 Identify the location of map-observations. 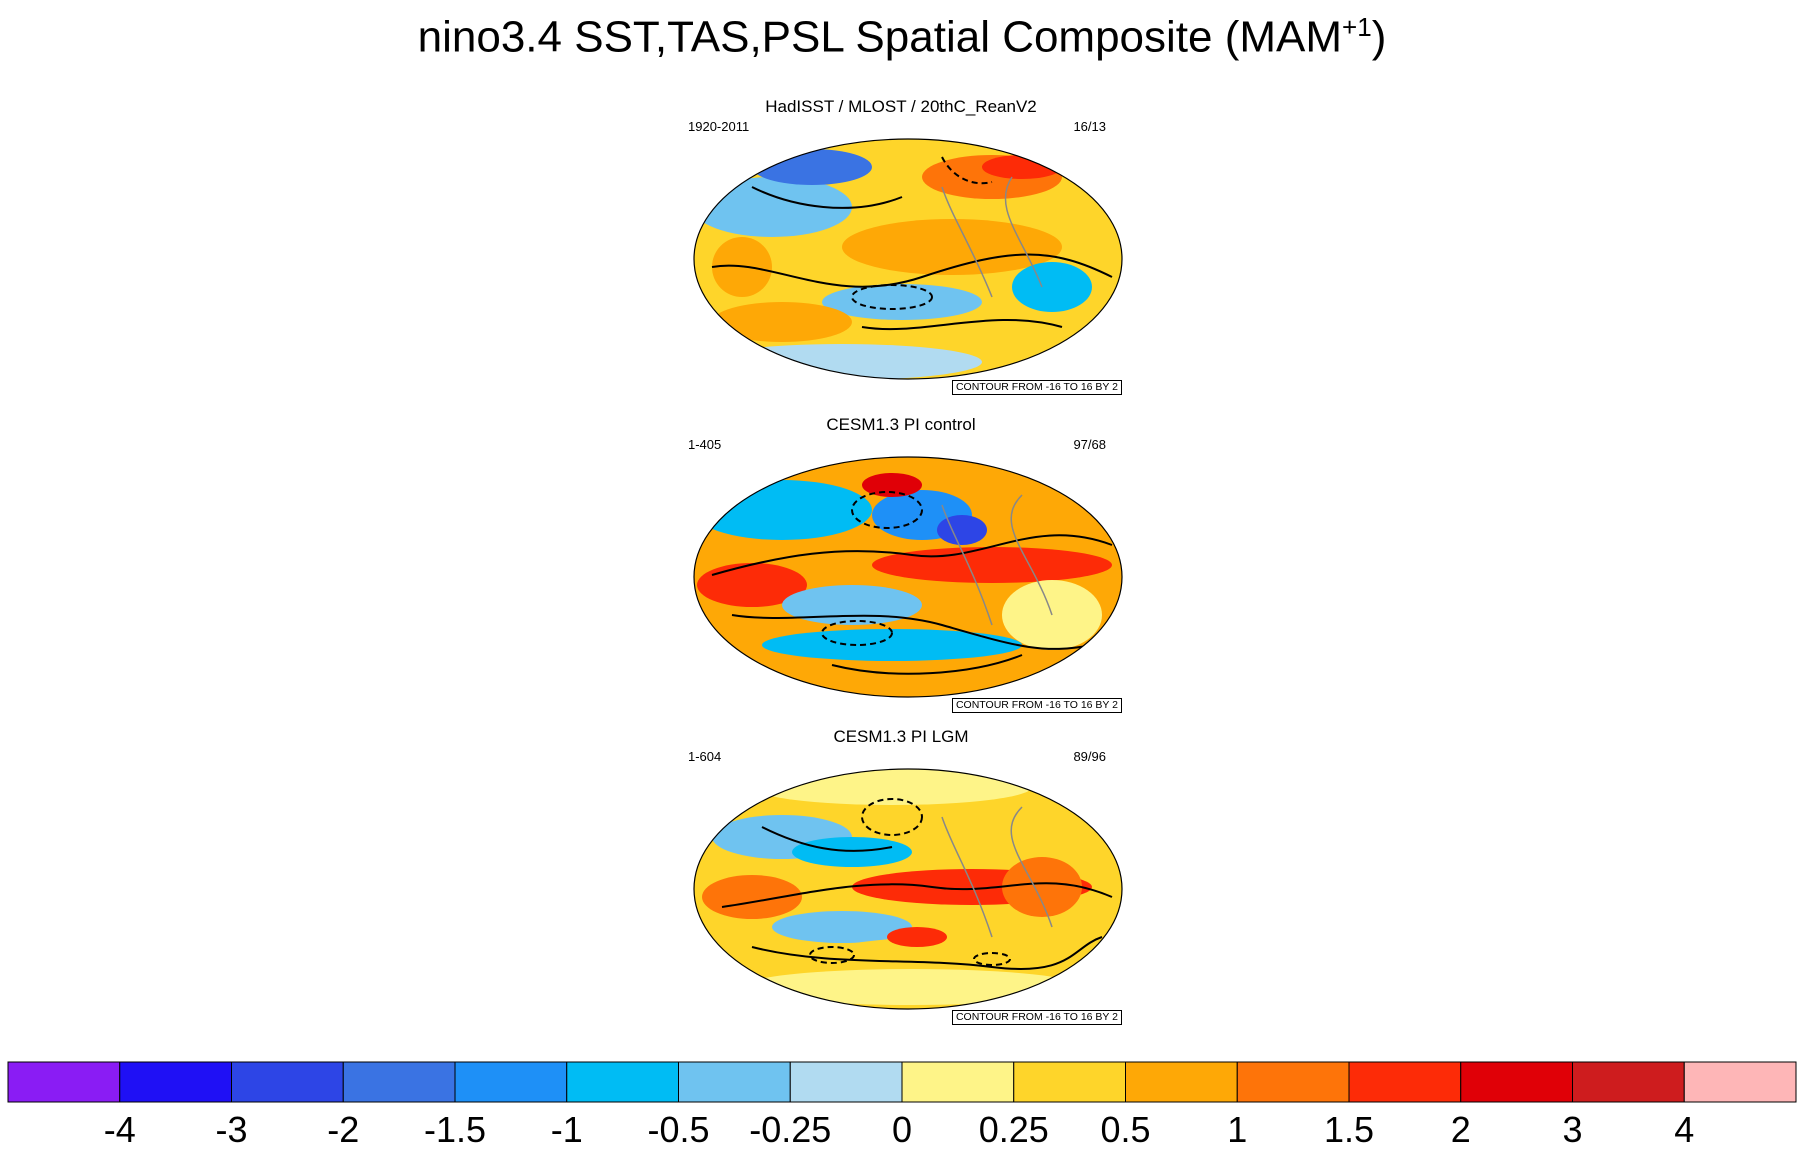
(908, 259).